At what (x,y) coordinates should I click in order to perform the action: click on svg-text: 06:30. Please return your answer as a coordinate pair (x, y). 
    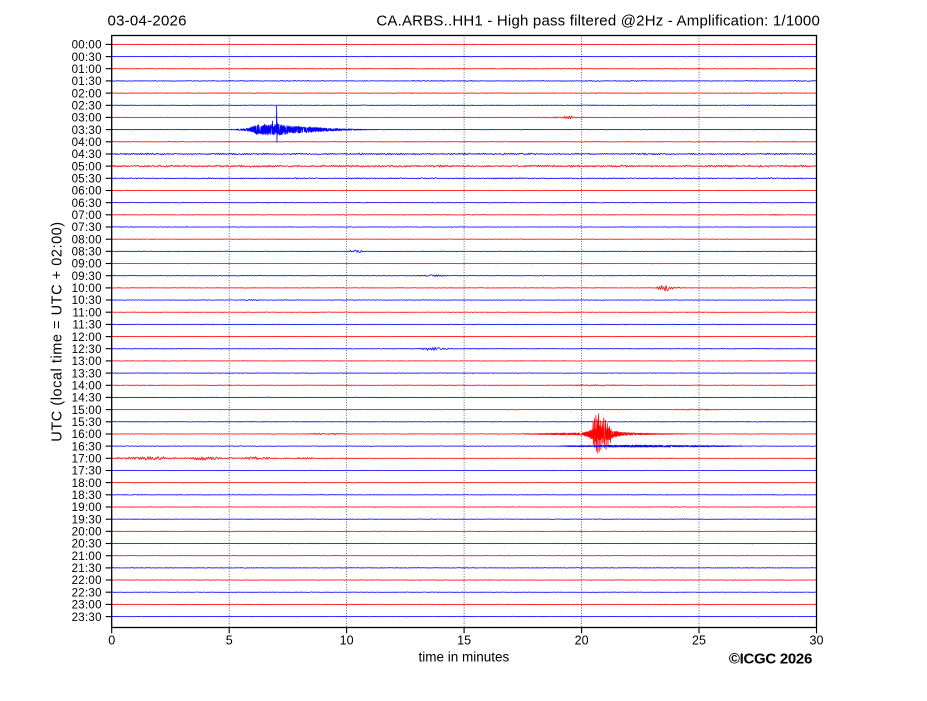
    Looking at the image, I should click on (87, 204).